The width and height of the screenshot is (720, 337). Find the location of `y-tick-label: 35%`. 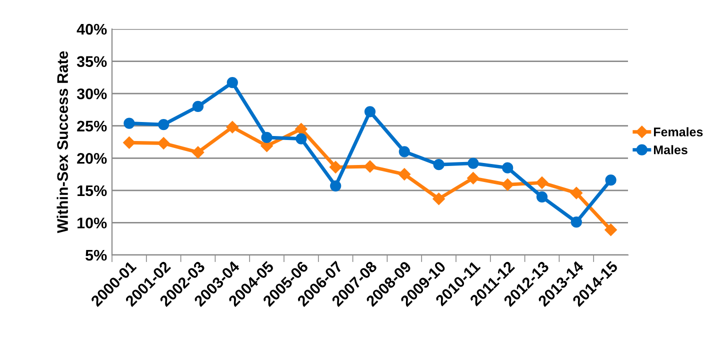

y-tick-label: 35% is located at coordinates (91, 61).